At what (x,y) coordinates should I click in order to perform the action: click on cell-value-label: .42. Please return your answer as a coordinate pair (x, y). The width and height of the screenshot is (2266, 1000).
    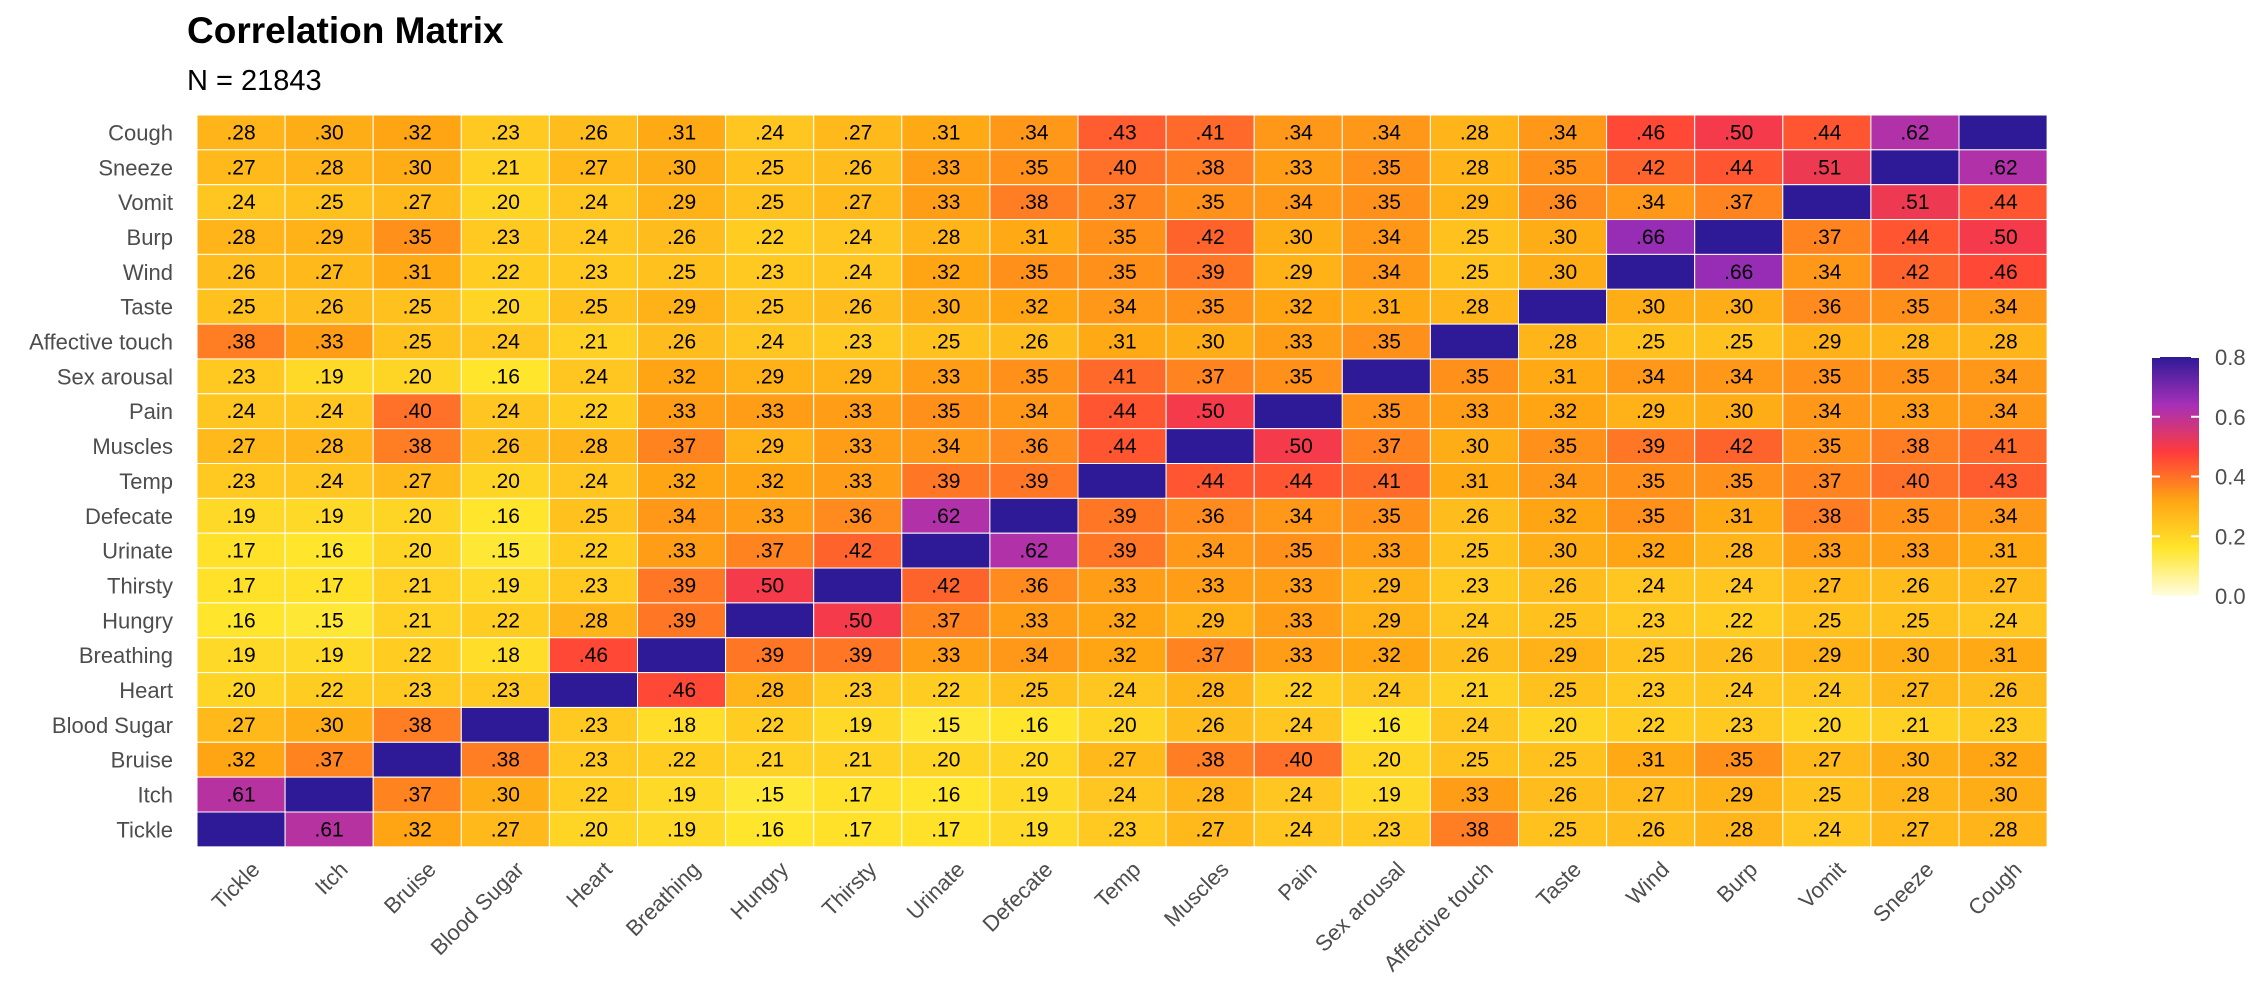
    Looking at the image, I should click on (1914, 272).